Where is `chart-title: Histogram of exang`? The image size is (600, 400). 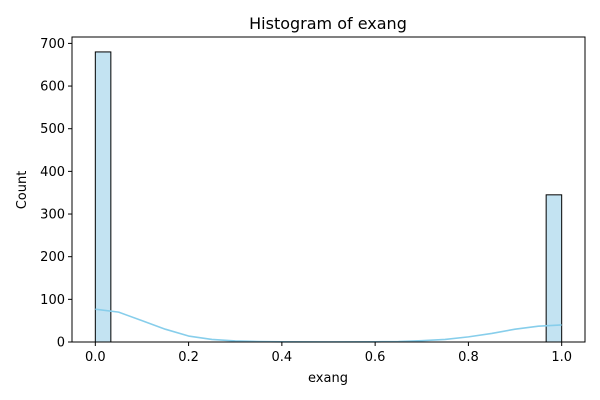 chart-title: Histogram of exang is located at coordinates (328, 23).